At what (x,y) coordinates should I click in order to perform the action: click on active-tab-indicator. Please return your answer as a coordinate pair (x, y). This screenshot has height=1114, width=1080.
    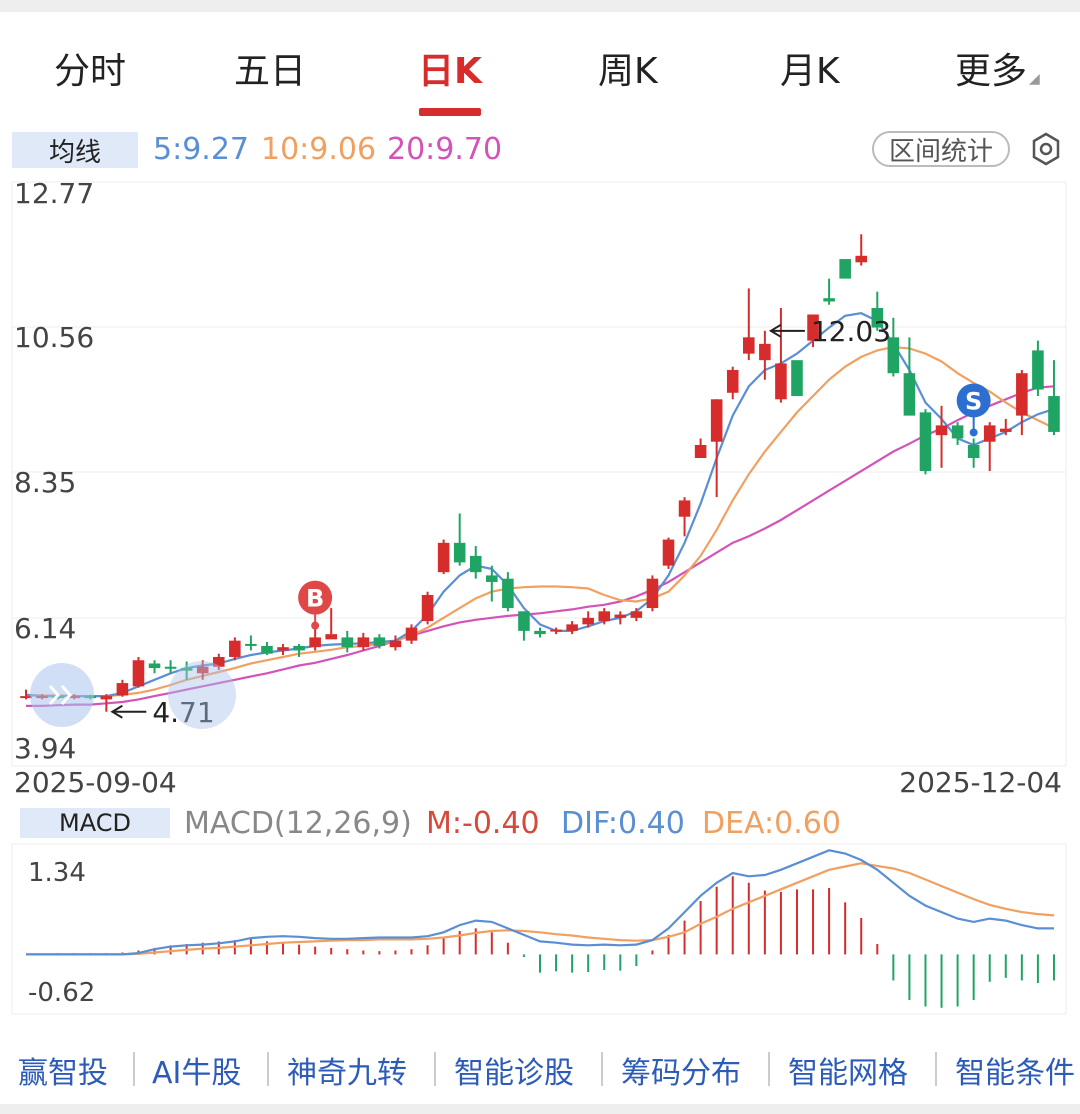
    Looking at the image, I should click on (450, 112).